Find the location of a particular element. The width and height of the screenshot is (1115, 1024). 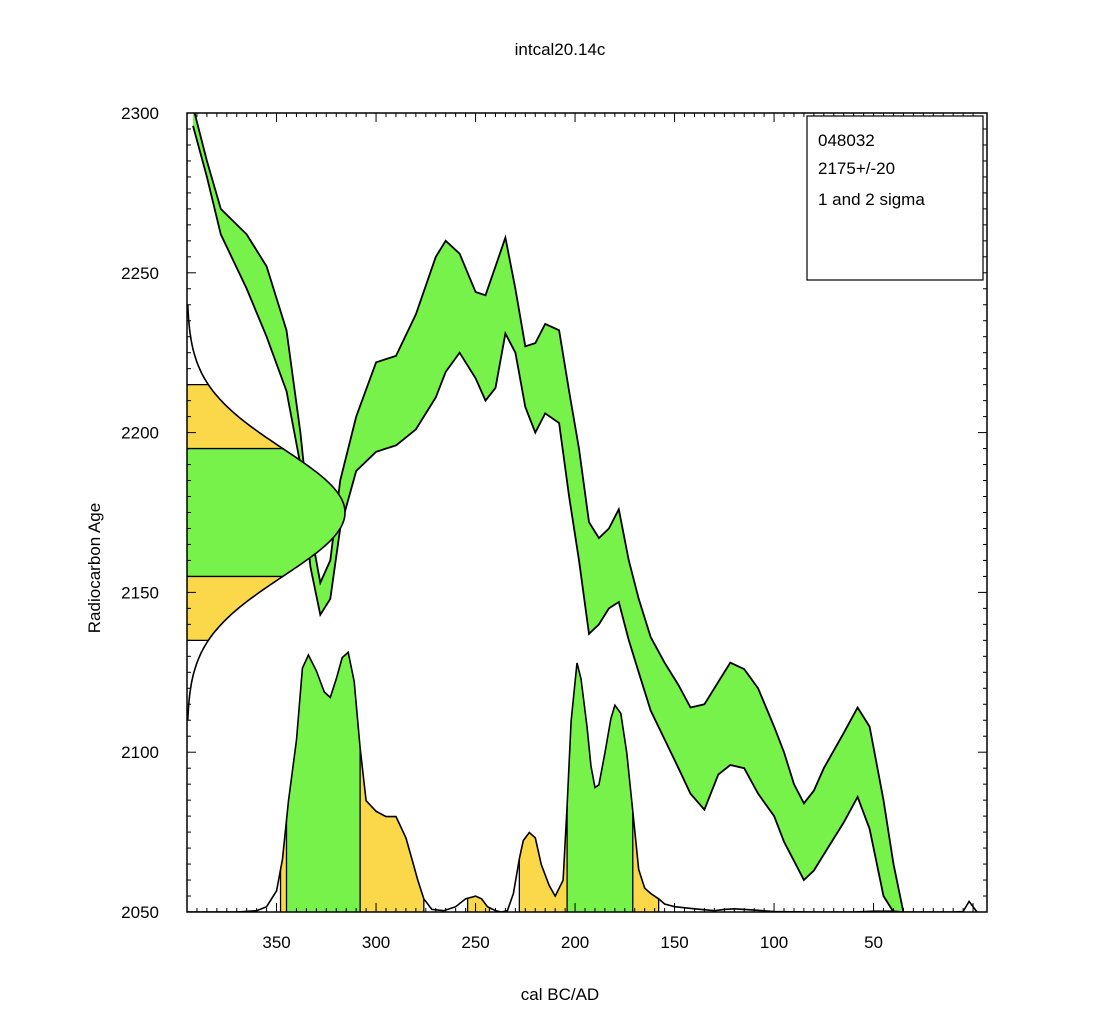

y-tick-label: 2050 is located at coordinates (140, 912).